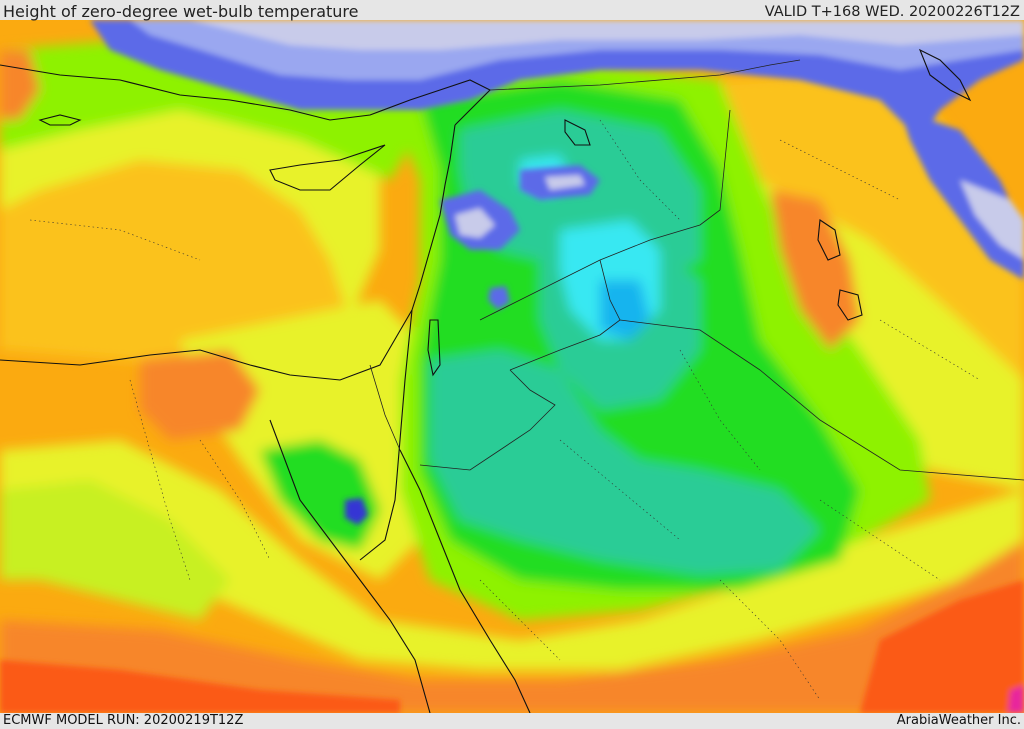  I want to click on border-jordan-saudi, so click(487, 420).